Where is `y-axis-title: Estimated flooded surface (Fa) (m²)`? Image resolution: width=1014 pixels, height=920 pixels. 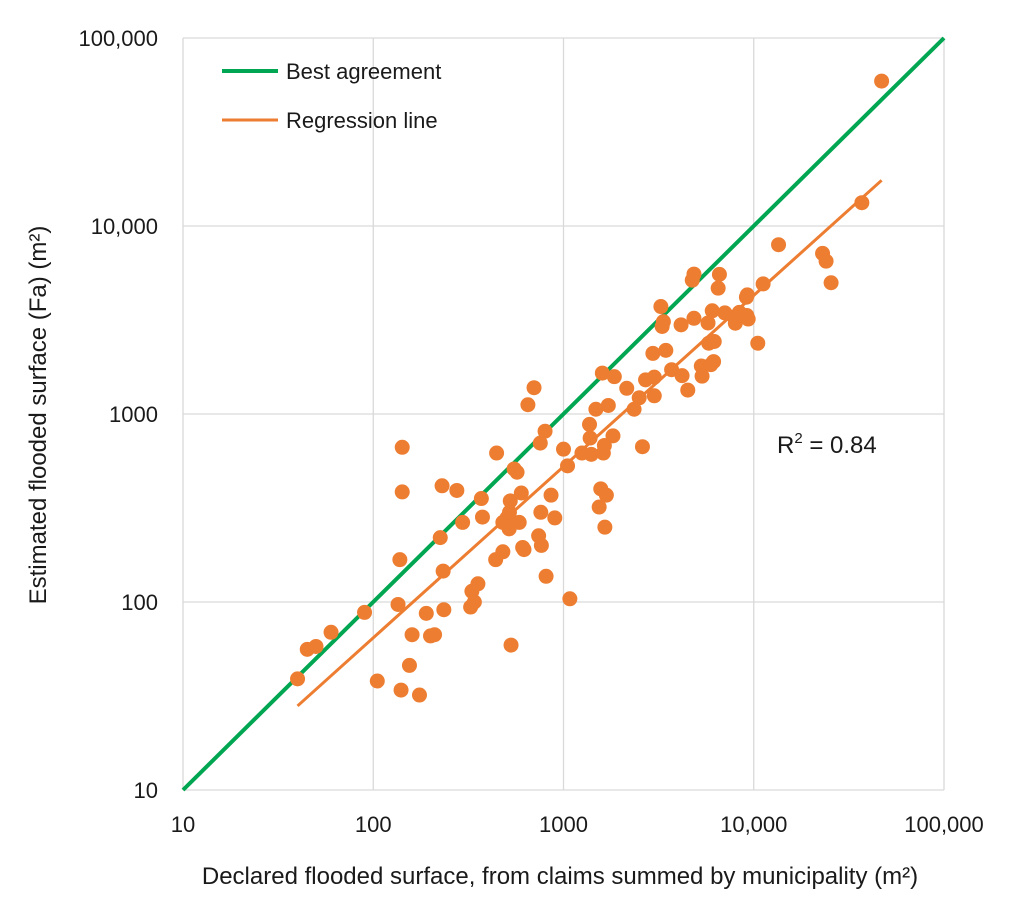 y-axis-title: Estimated flooded surface (Fa) (m²) is located at coordinates (38, 415).